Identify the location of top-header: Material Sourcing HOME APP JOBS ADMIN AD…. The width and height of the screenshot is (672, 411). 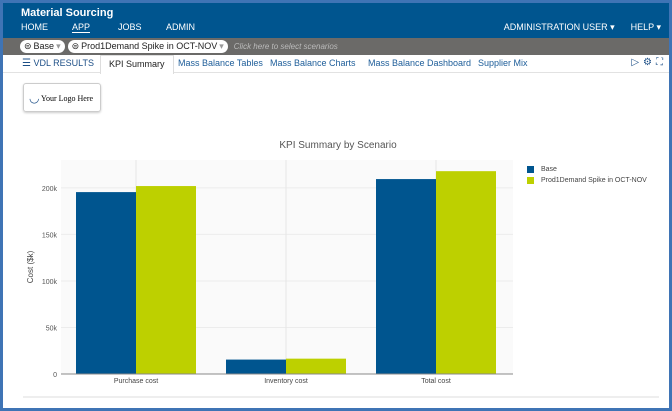
(336, 20).